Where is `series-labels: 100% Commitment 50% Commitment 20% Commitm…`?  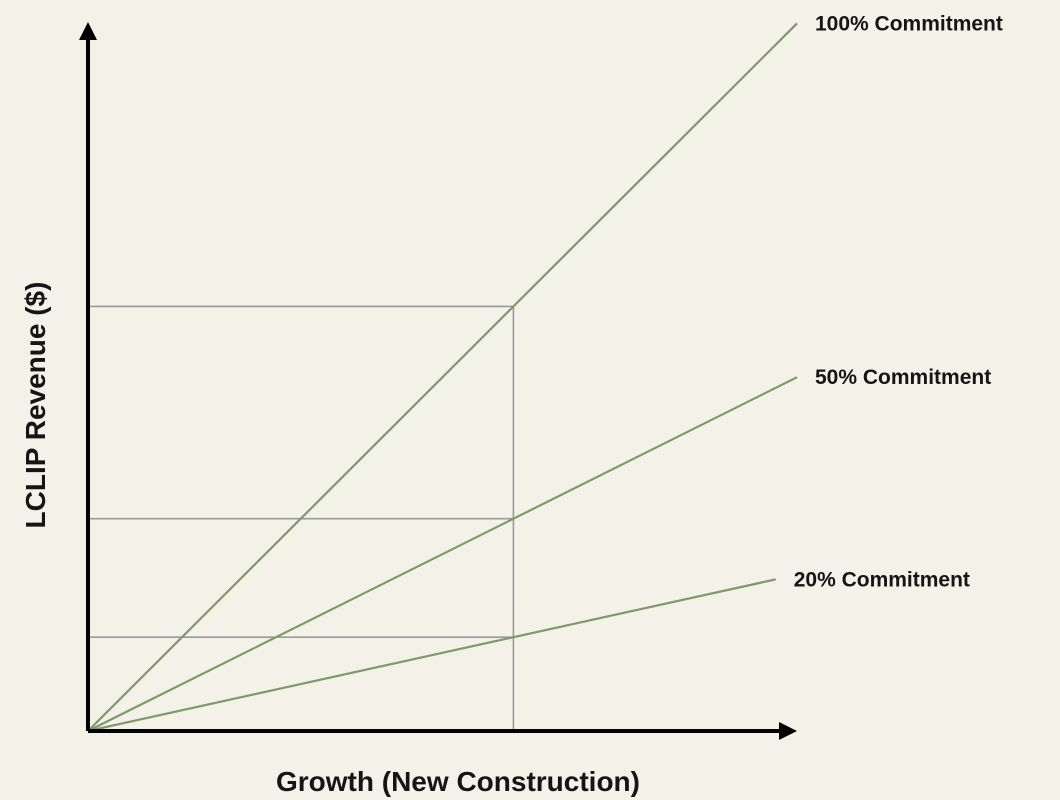
series-labels: 100% Commitment 50% Commitment 20% Commitm… is located at coordinates (898, 301).